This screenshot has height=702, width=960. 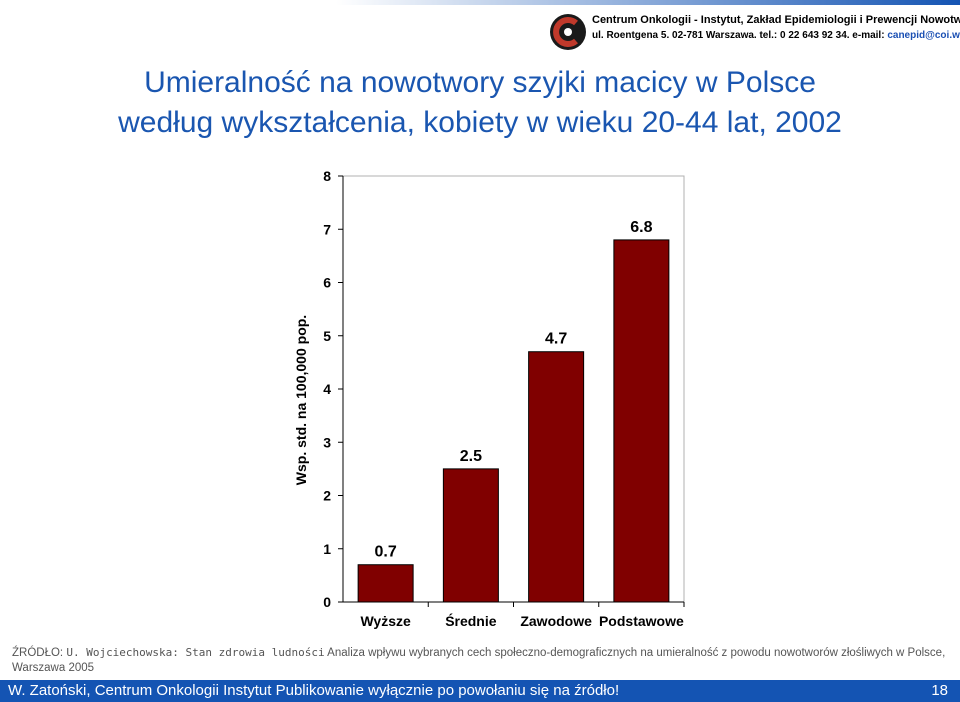 I want to click on y-tick-label: 6, so click(x=327, y=283).